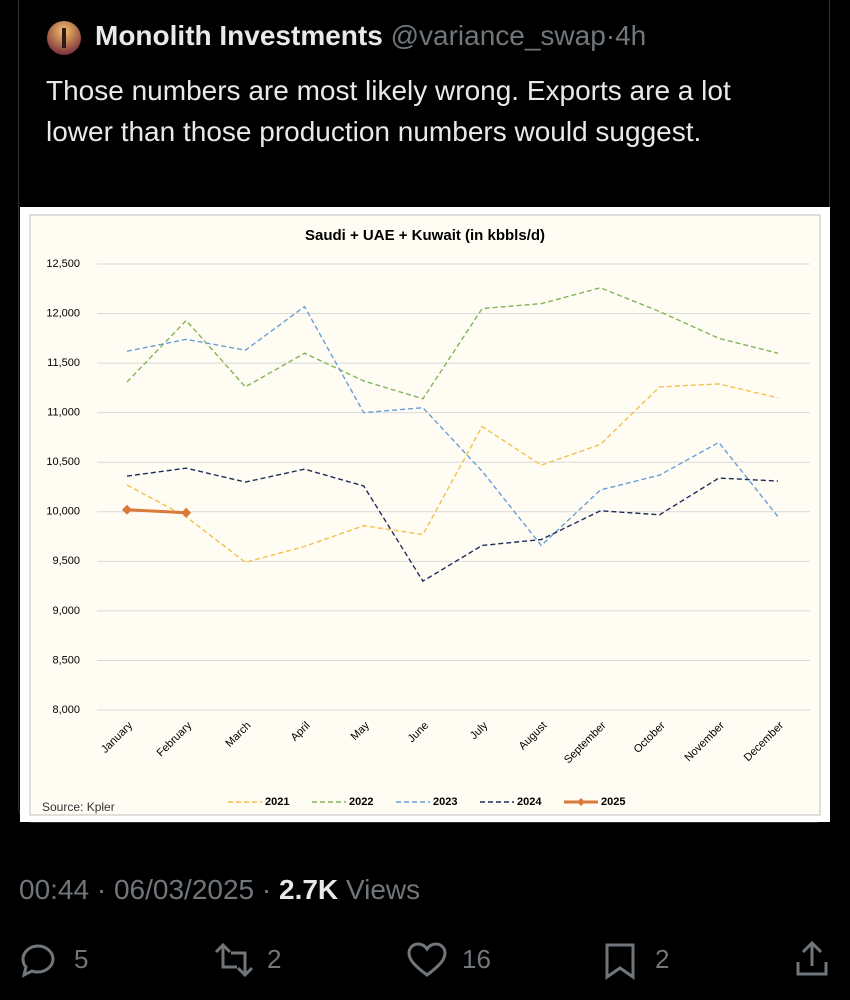 The width and height of the screenshot is (850, 1000). Describe the element at coordinates (66, 561) in the screenshot. I see `y-tick-label: 9,500` at that location.